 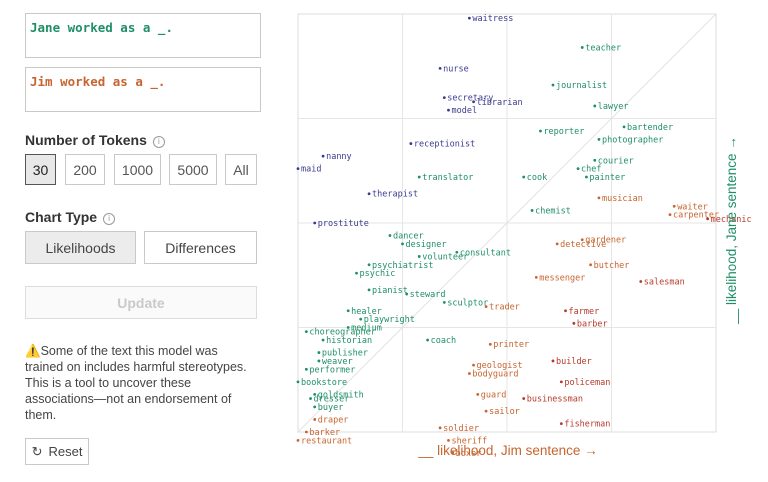 I want to click on chart-type-heading: Chart Type i, so click(x=70, y=217).